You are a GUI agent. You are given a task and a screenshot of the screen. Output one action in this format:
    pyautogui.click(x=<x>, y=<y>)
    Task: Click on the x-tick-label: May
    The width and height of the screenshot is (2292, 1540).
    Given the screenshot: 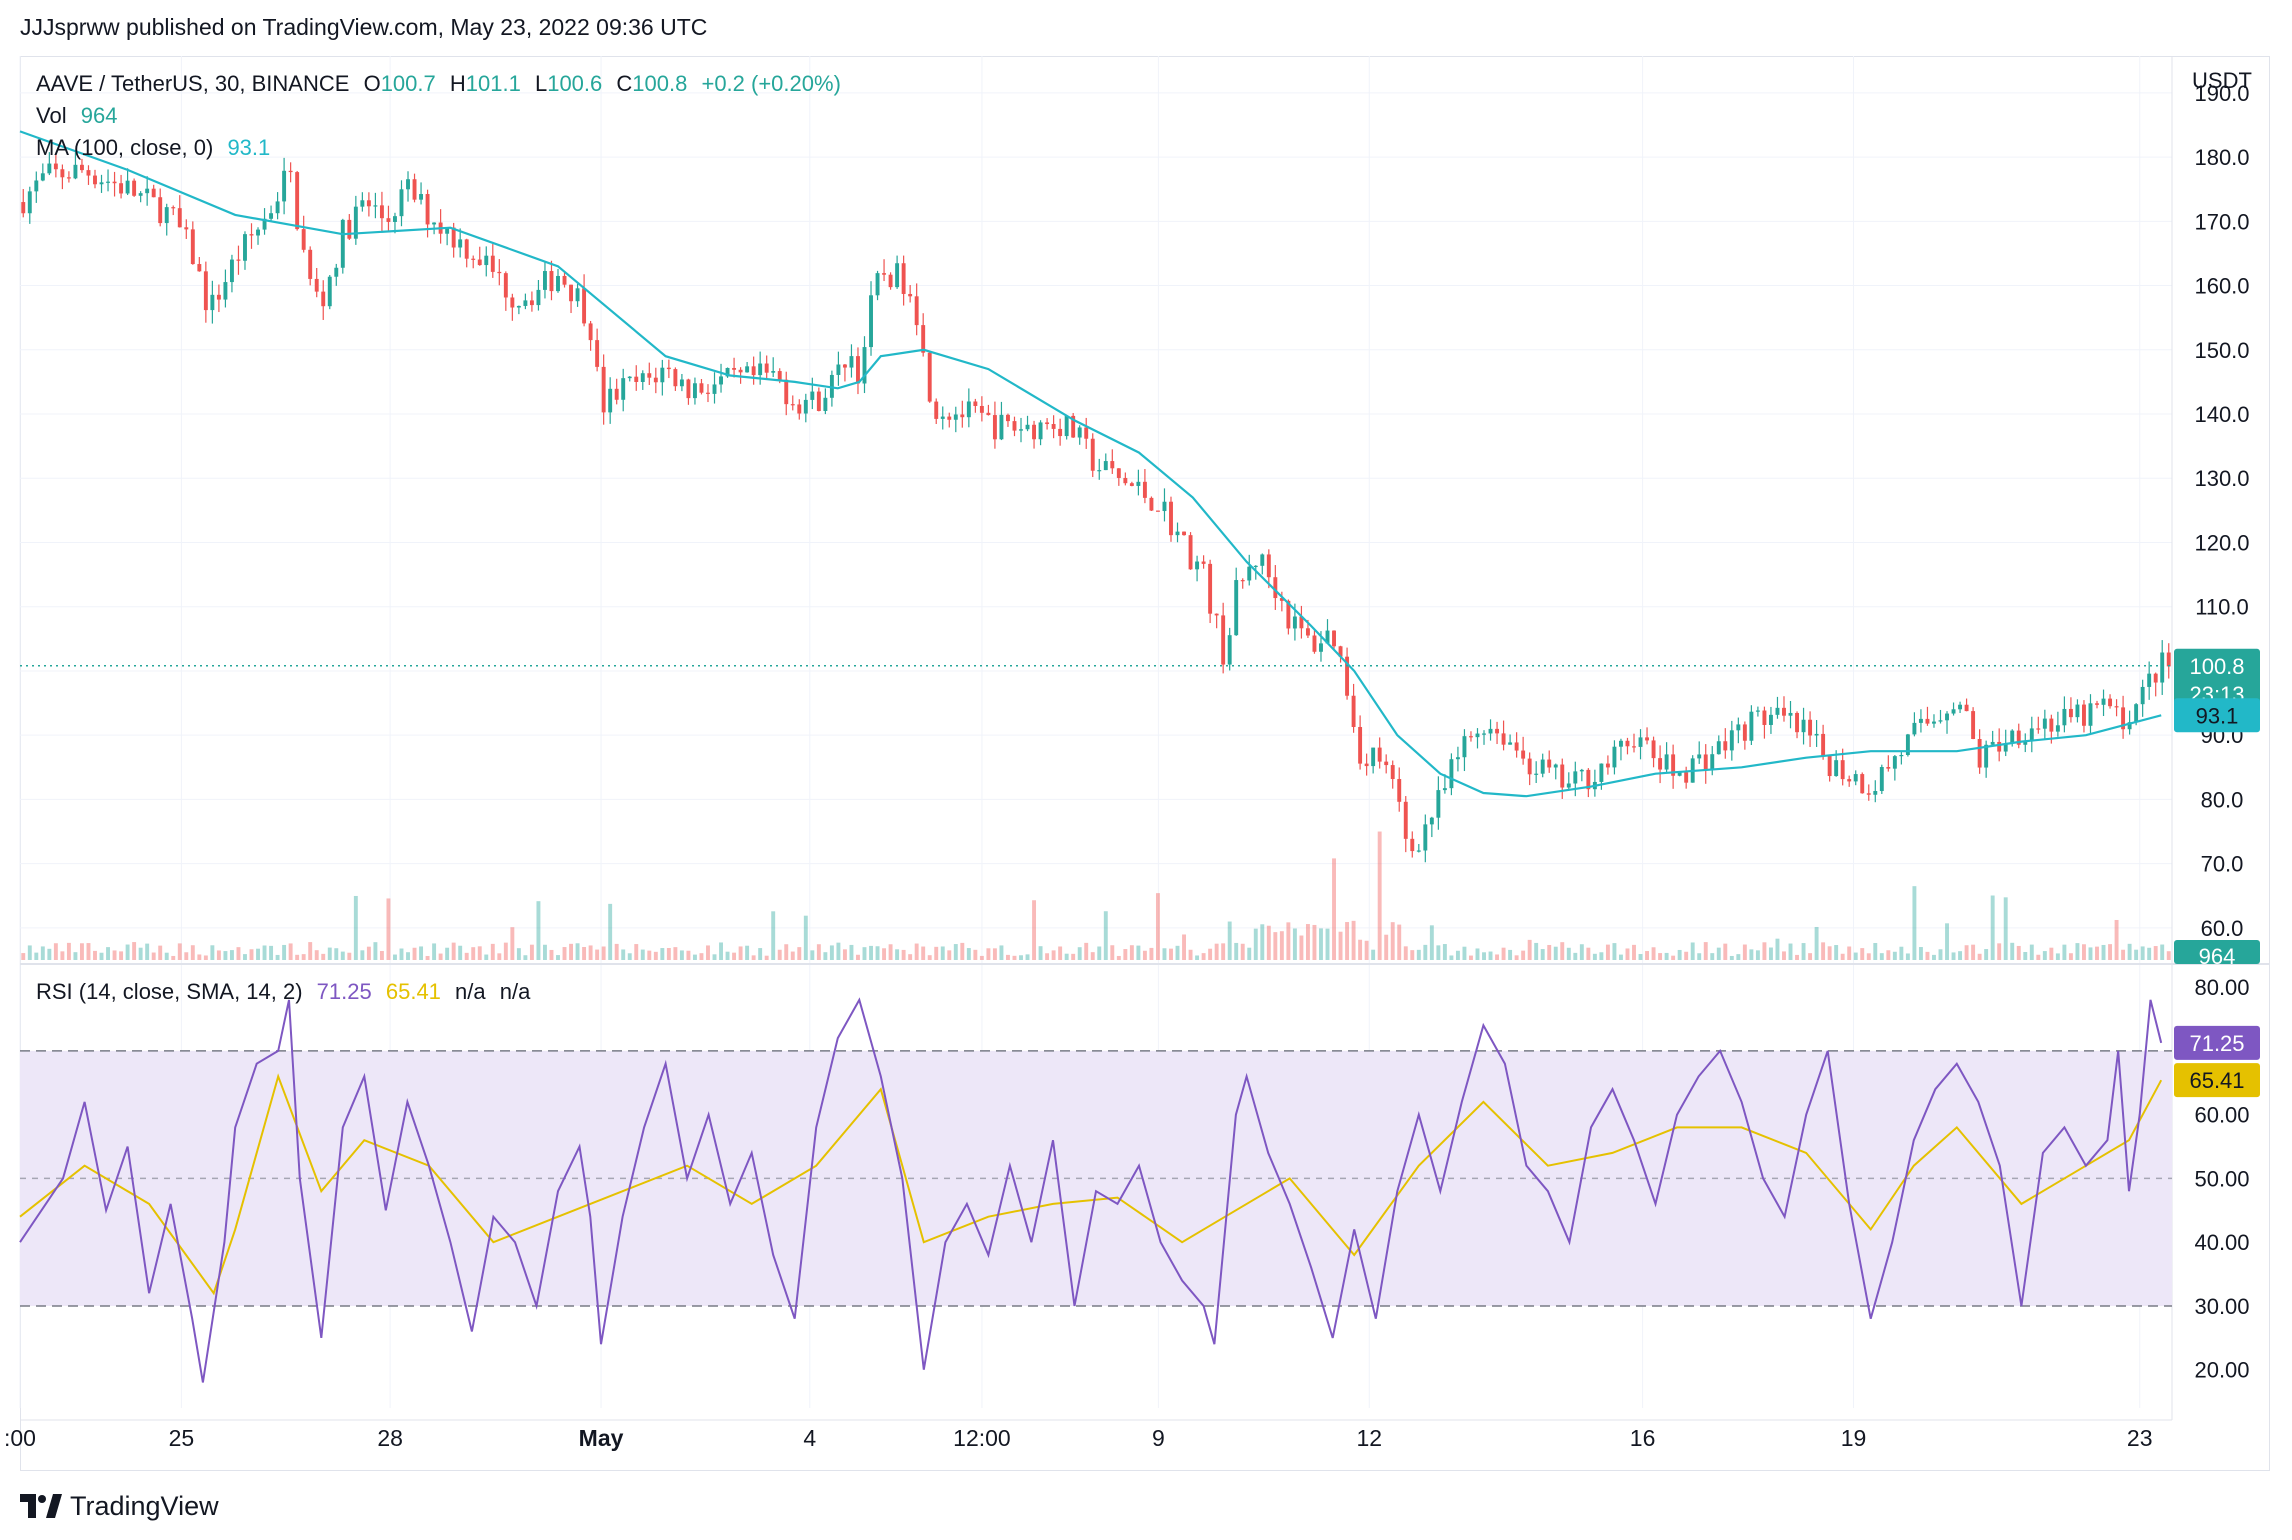 What is the action you would take?
    pyautogui.click(x=601, y=1438)
    